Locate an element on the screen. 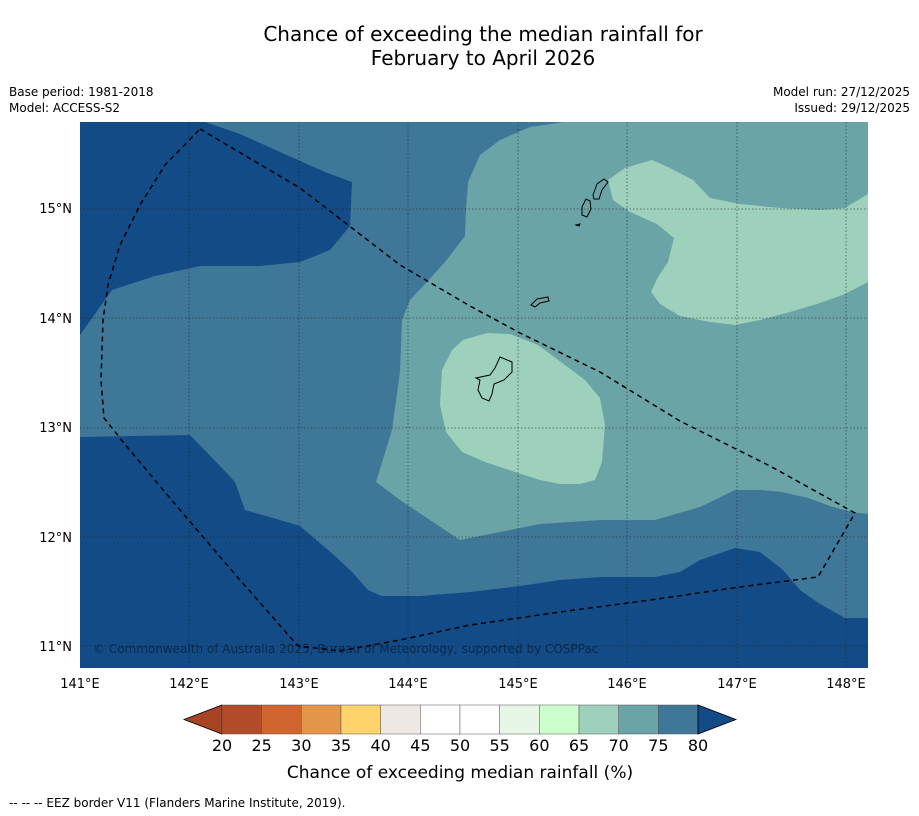  lon-label: 143°E is located at coordinates (299, 684).